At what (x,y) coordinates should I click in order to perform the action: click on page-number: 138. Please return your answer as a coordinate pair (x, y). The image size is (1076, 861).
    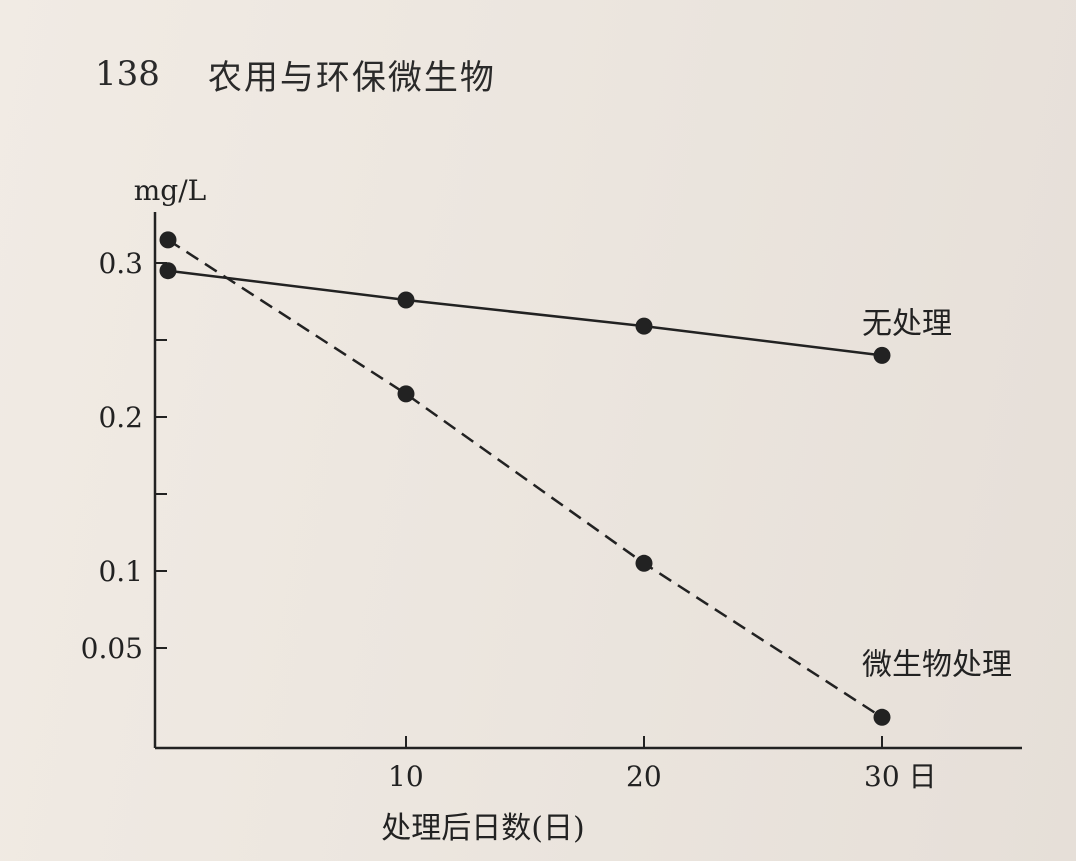
    Looking at the image, I should click on (127, 74).